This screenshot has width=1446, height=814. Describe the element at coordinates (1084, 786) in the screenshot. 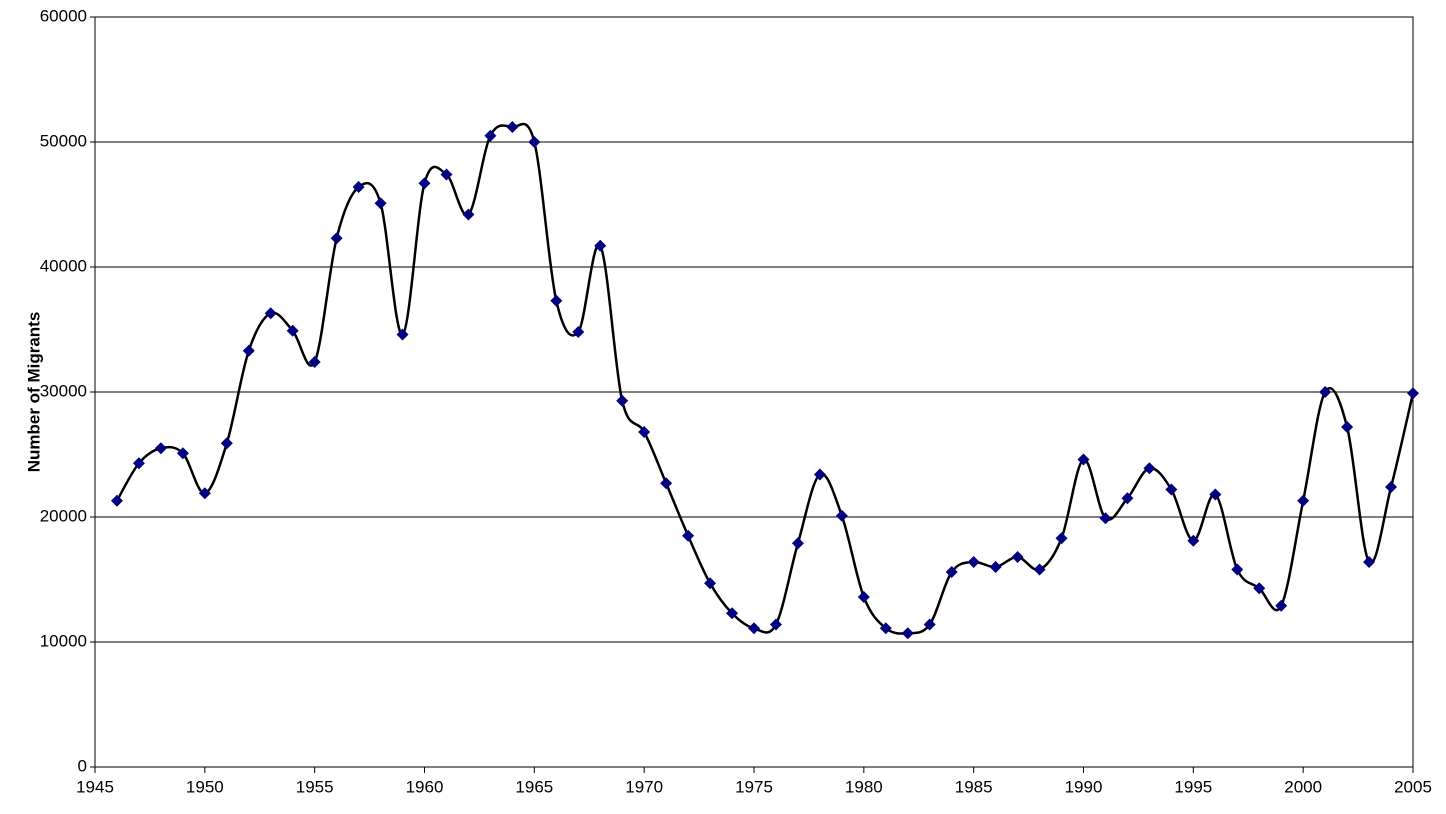

I see `x-tick-label: 1990` at that location.